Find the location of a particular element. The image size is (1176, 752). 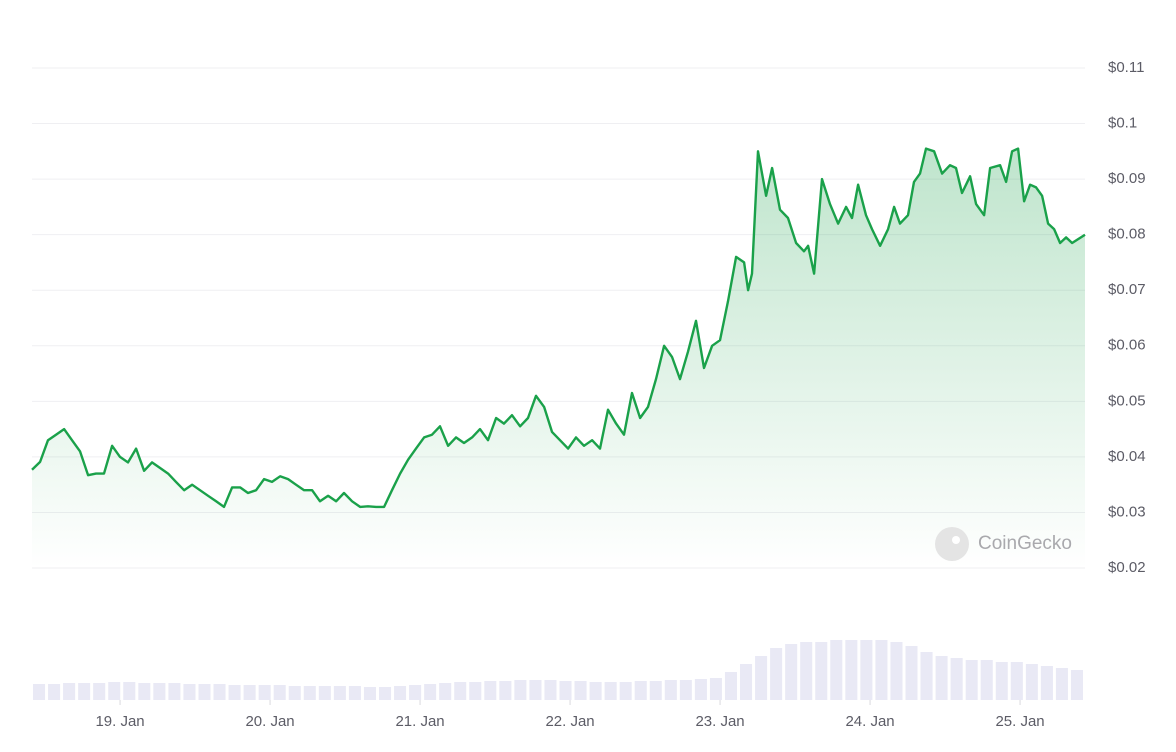

y-tick-label: $0.03 is located at coordinates (1127, 511).